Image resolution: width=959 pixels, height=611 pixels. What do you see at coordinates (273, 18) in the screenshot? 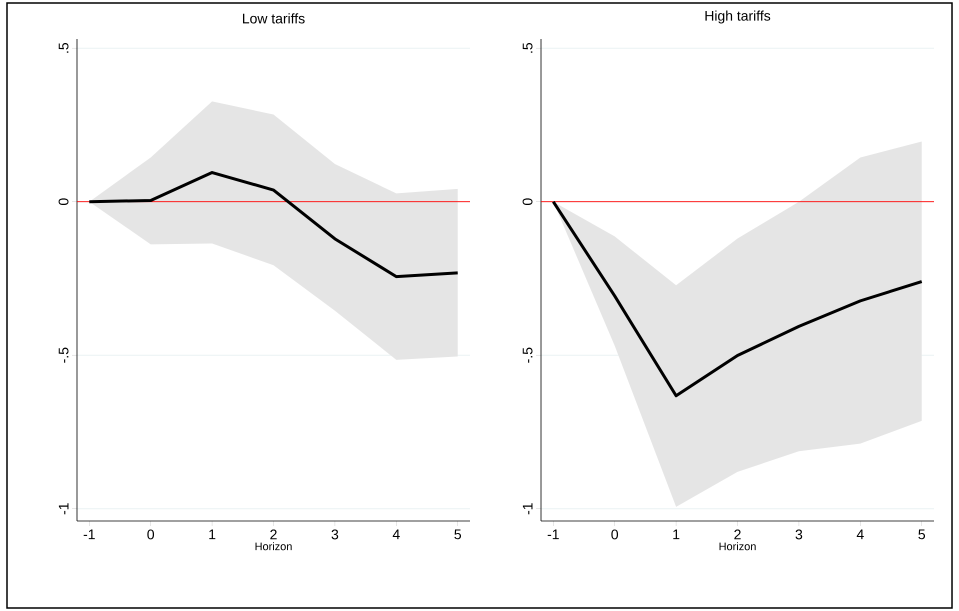
I see `chart-title: Low tariffs` at bounding box center [273, 18].